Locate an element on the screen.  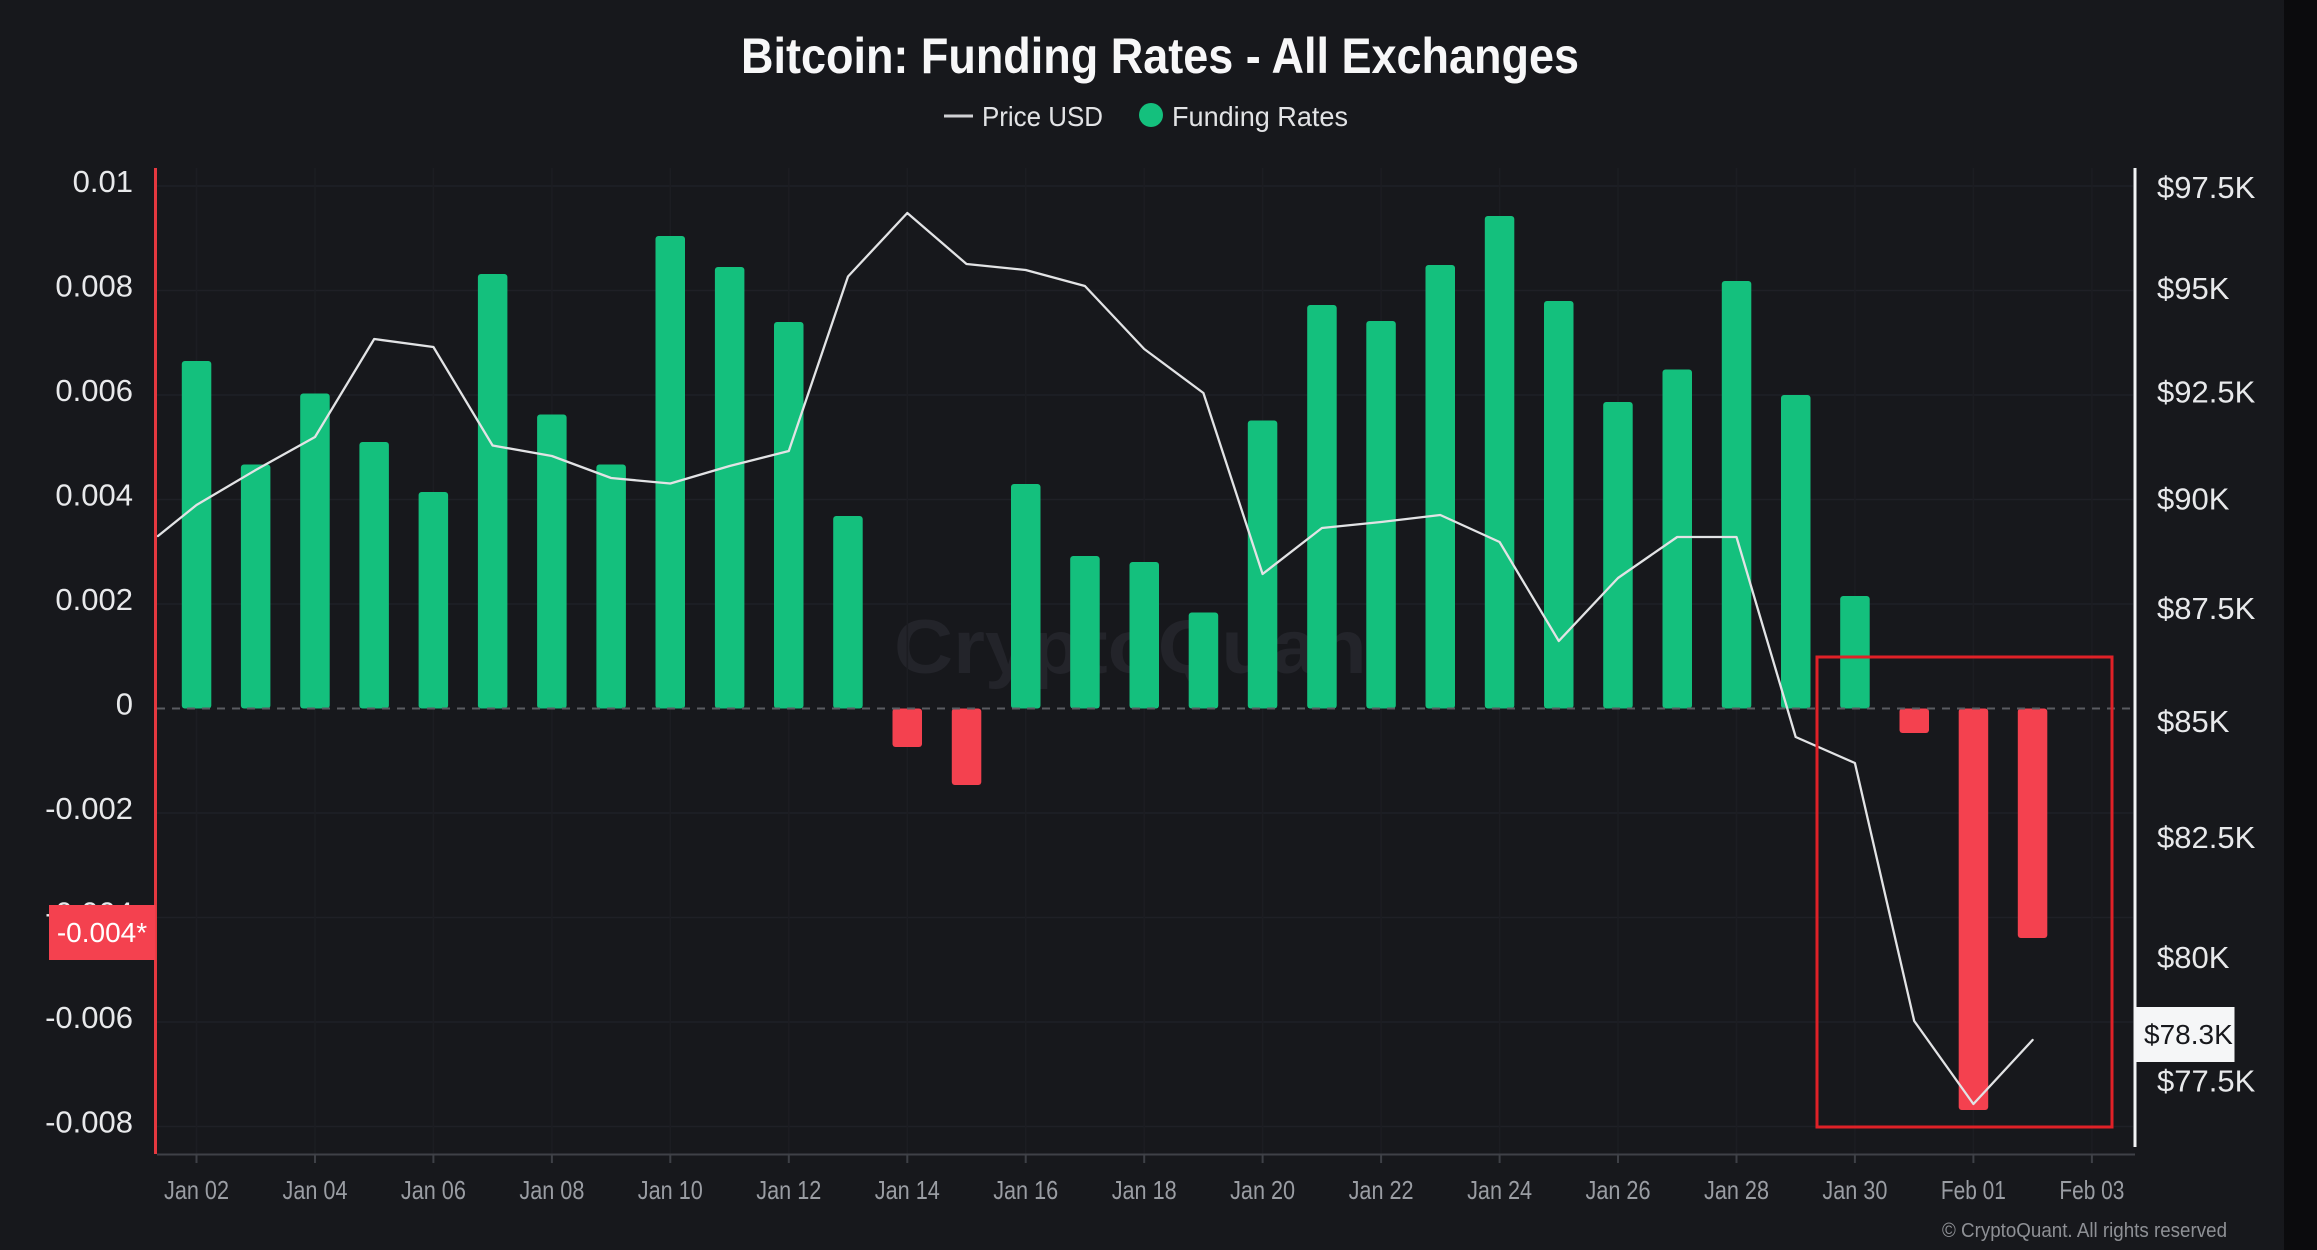
svg-text: Jan 18 is located at coordinates (1144, 1190).